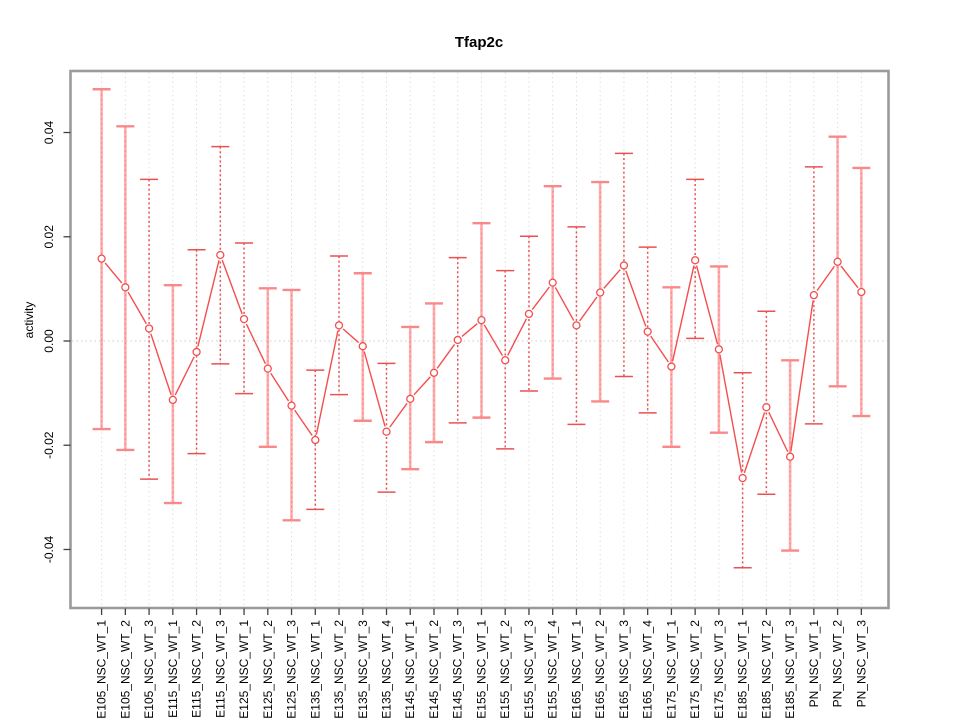  What do you see at coordinates (648, 669) in the screenshot?
I see `x-tick-label: E165_NSC_WT_4` at bounding box center [648, 669].